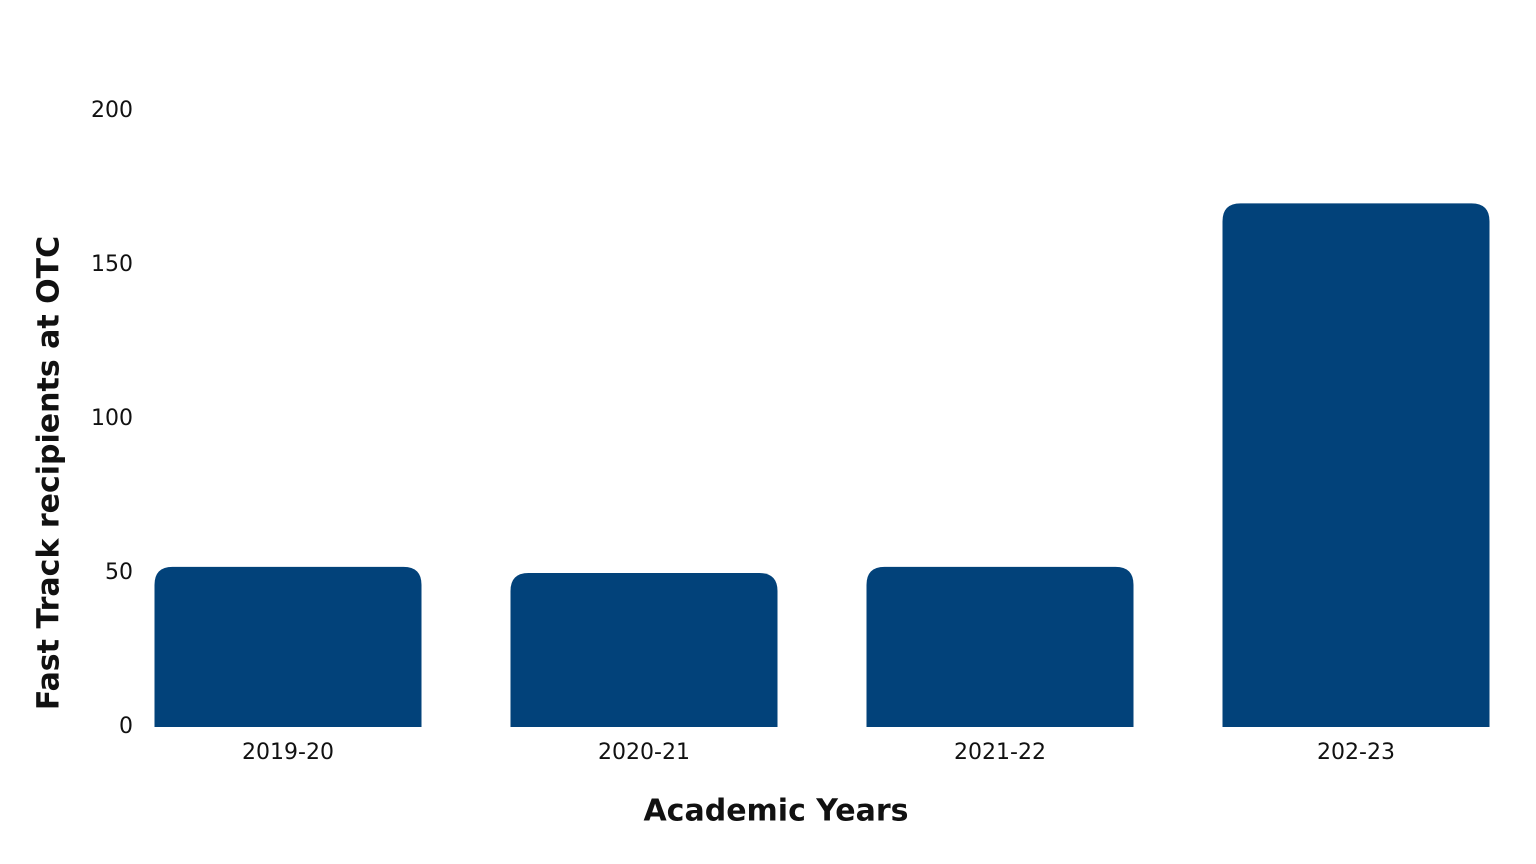 The width and height of the screenshot is (1536, 864). What do you see at coordinates (1000, 752) in the screenshot?
I see `x-tick-label: 2021-22` at bounding box center [1000, 752].